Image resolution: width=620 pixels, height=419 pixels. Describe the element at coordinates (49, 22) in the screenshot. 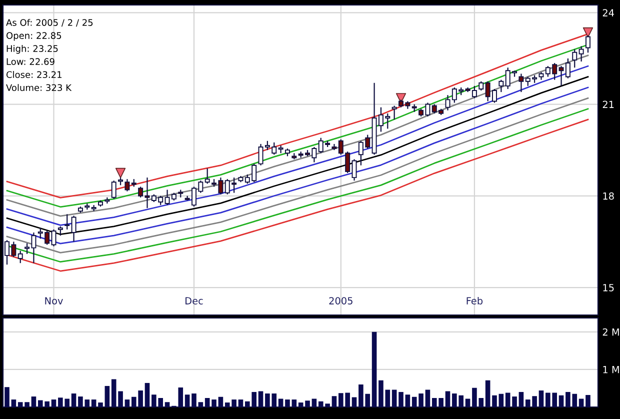

I see `annotation: As Of: 2005 / 2 / 25` at that location.